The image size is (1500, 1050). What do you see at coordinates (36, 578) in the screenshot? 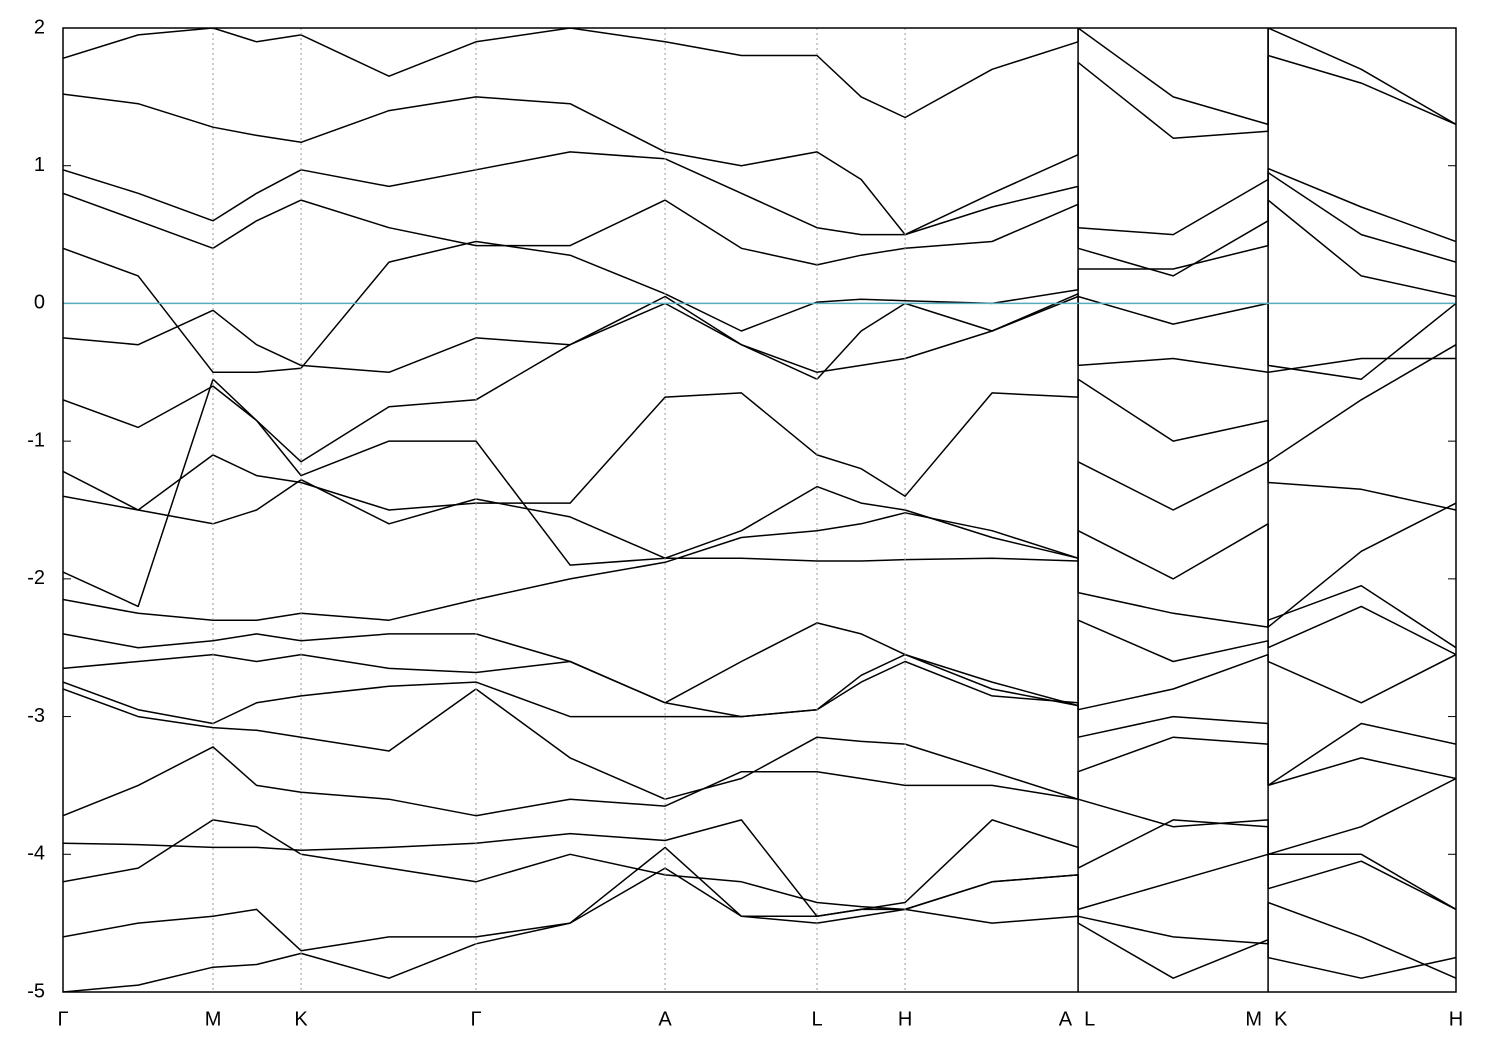
I see `y-tick-label: -2` at bounding box center [36, 578].